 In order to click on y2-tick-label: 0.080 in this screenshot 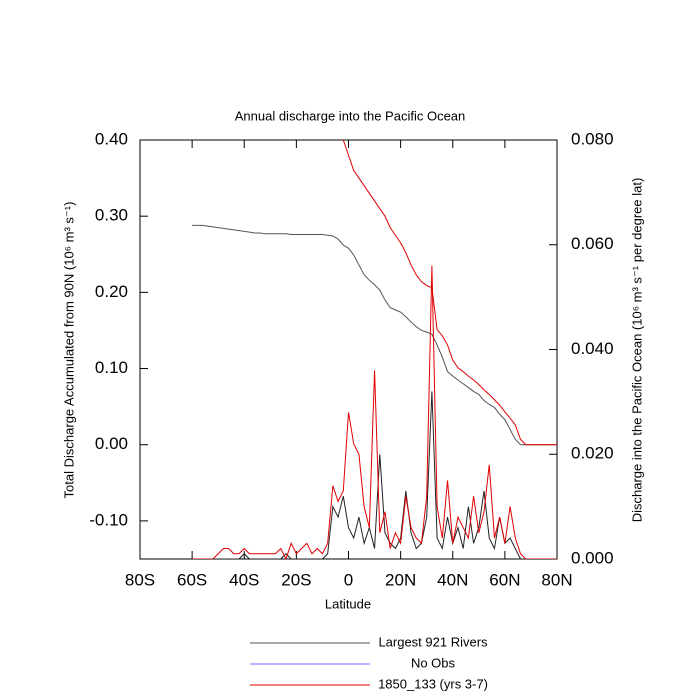, I will do `click(592, 138)`.